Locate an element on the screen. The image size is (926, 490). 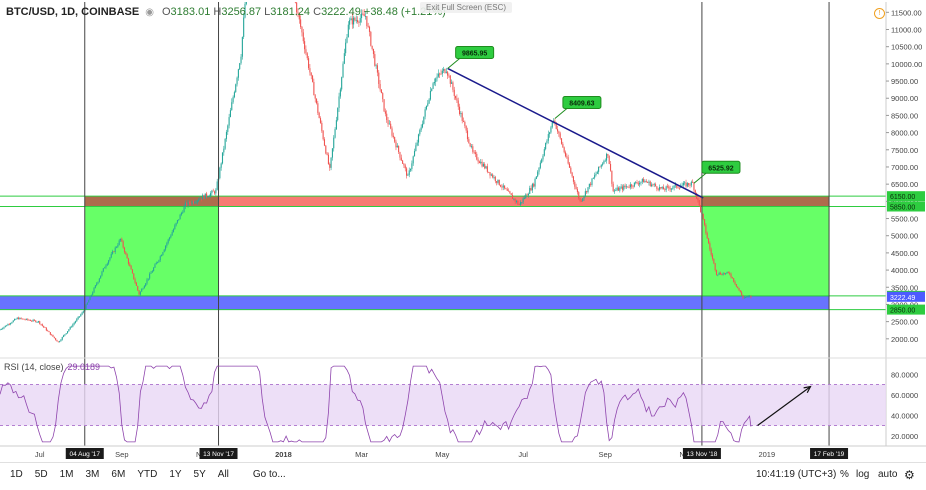
symbol-title: BTC/USD, 1D, COINBASE is located at coordinates (73, 12).